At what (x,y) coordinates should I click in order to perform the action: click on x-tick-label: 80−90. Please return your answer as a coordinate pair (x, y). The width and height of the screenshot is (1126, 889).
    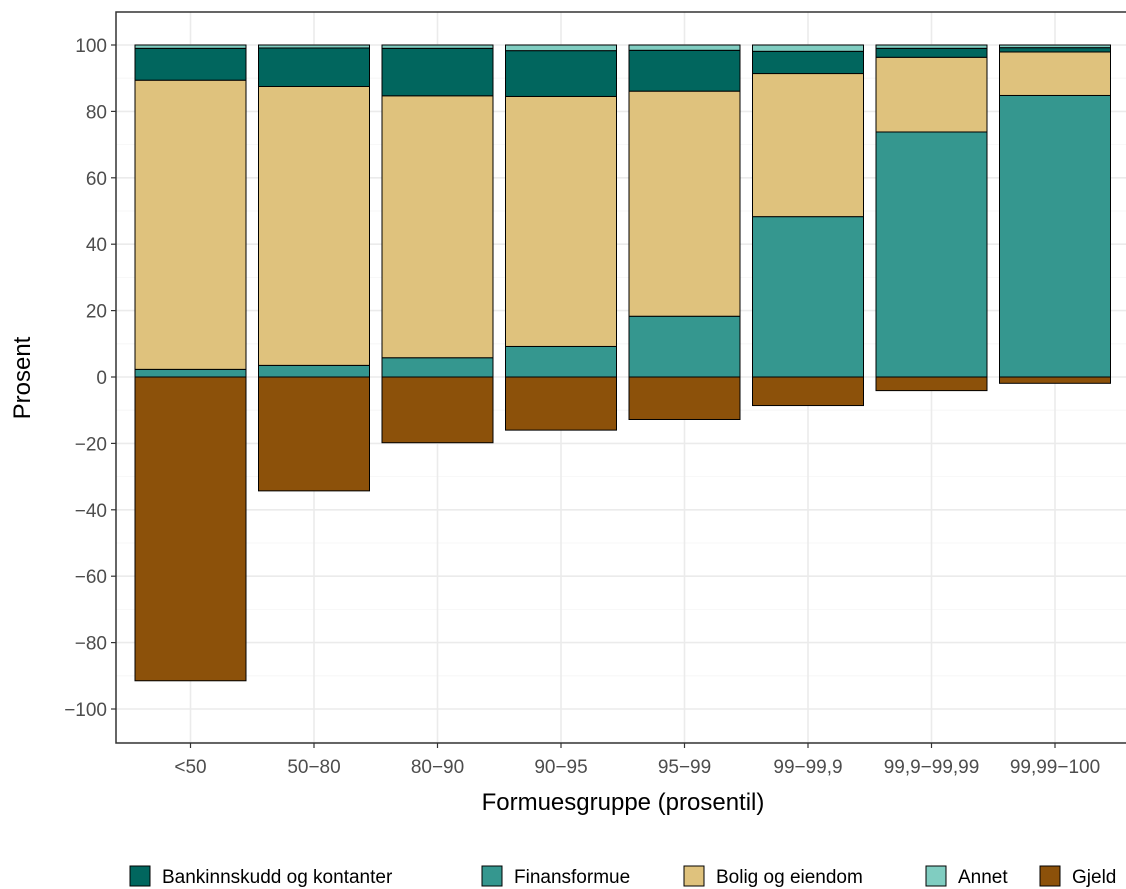
    Looking at the image, I should click on (437, 767).